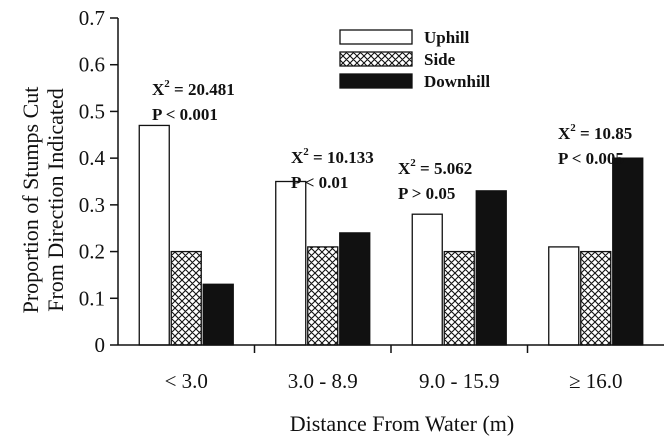 This screenshot has height=439, width=666. Describe the element at coordinates (92, 252) in the screenshot. I see `y-tick-label: 0.2` at that location.